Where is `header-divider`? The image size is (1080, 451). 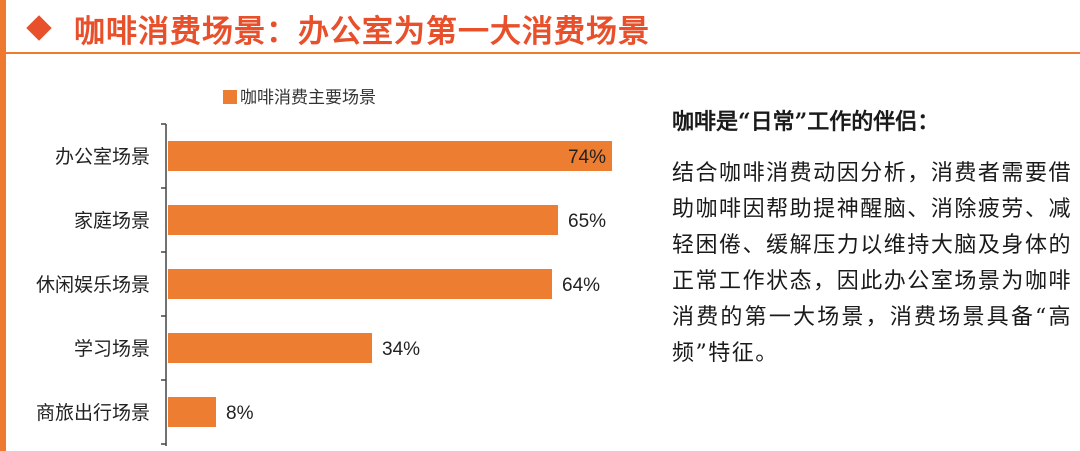
header-divider is located at coordinates (543, 53).